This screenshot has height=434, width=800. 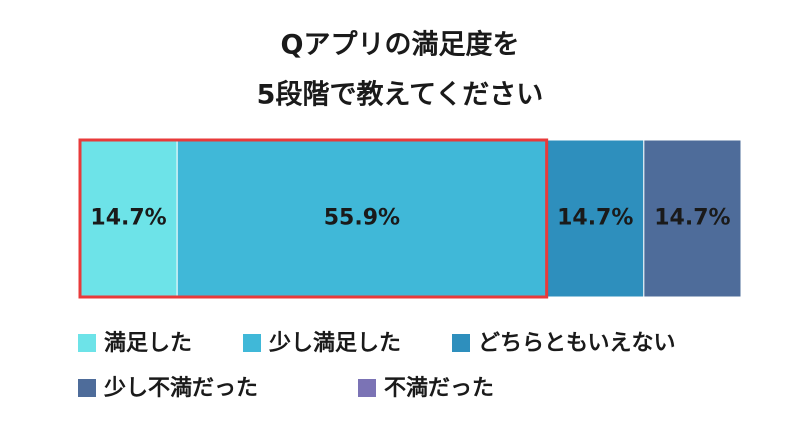 What do you see at coordinates (577, 343) in the screenshot?
I see `legend-label: どちらともいえない` at bounding box center [577, 343].